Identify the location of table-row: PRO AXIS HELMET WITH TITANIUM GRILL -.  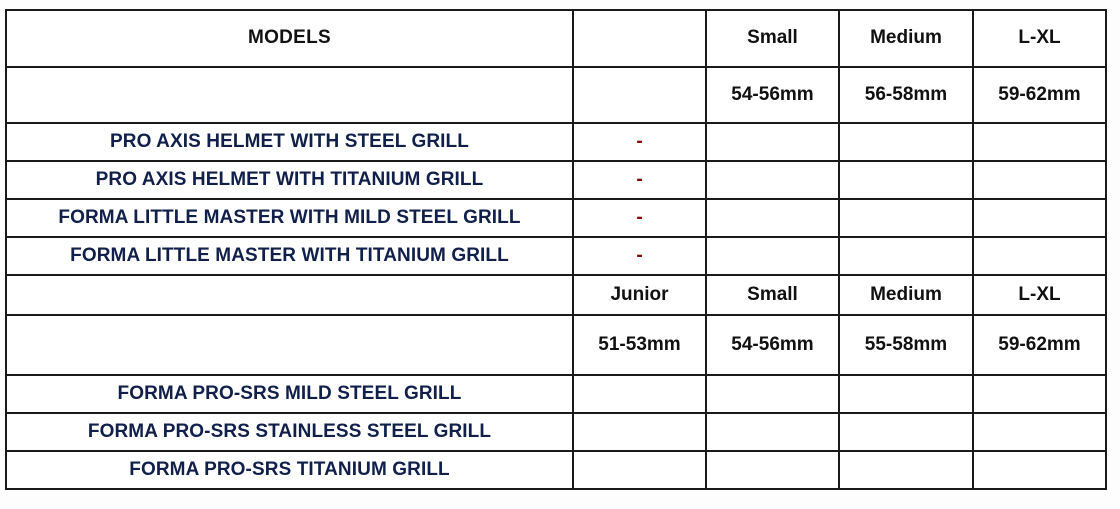
(556, 180).